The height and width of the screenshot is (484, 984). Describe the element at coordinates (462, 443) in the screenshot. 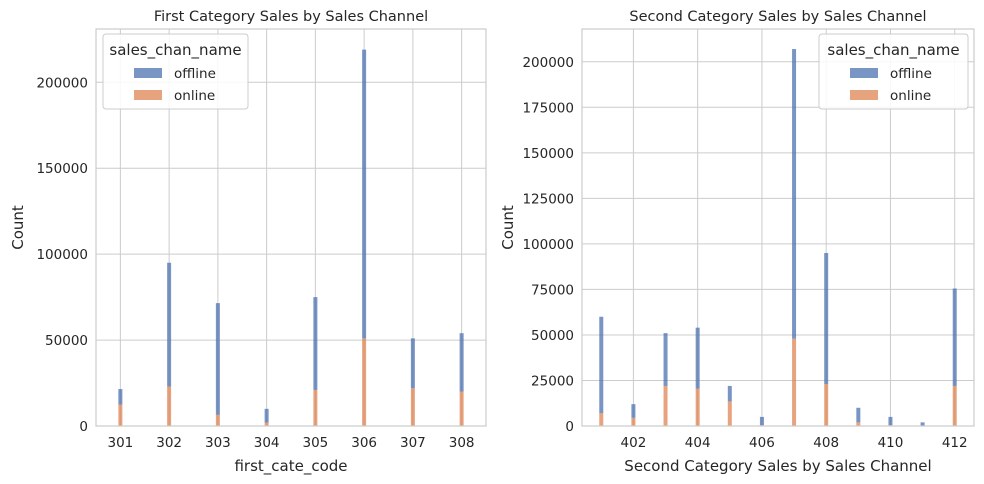

I see `x-tick-label: 308` at that location.